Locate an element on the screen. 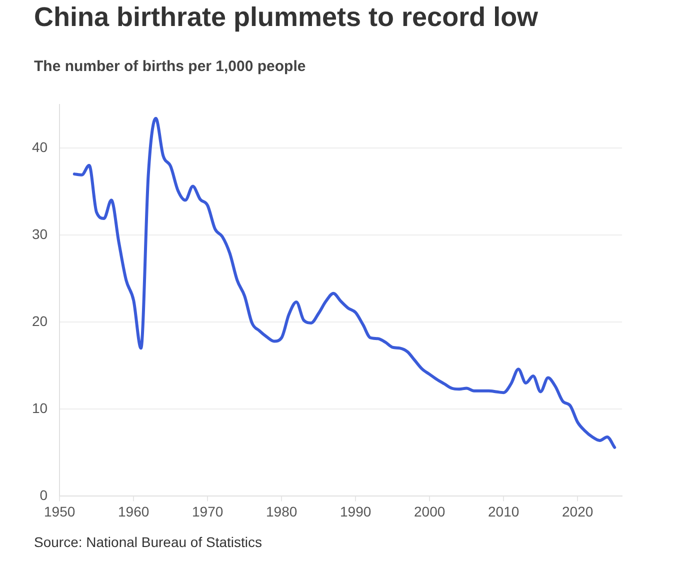 This screenshot has width=692, height=576. y-tick-label: 40 is located at coordinates (40, 146).